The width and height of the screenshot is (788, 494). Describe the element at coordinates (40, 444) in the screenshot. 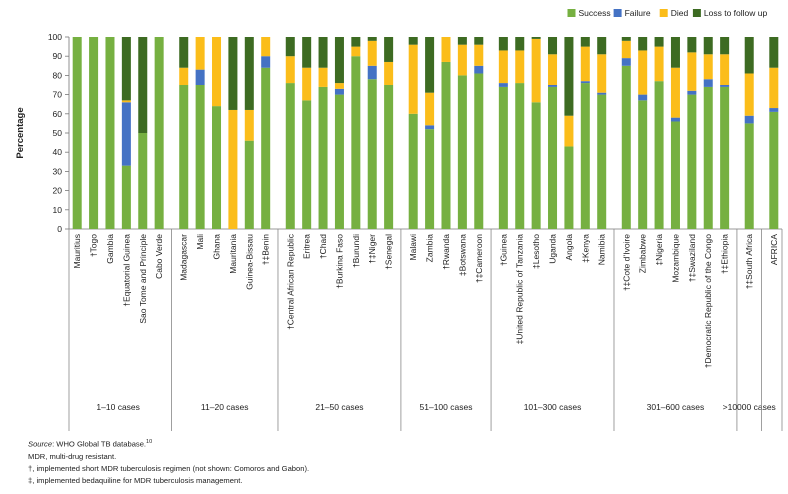

I see `source-label: Source` at that location.